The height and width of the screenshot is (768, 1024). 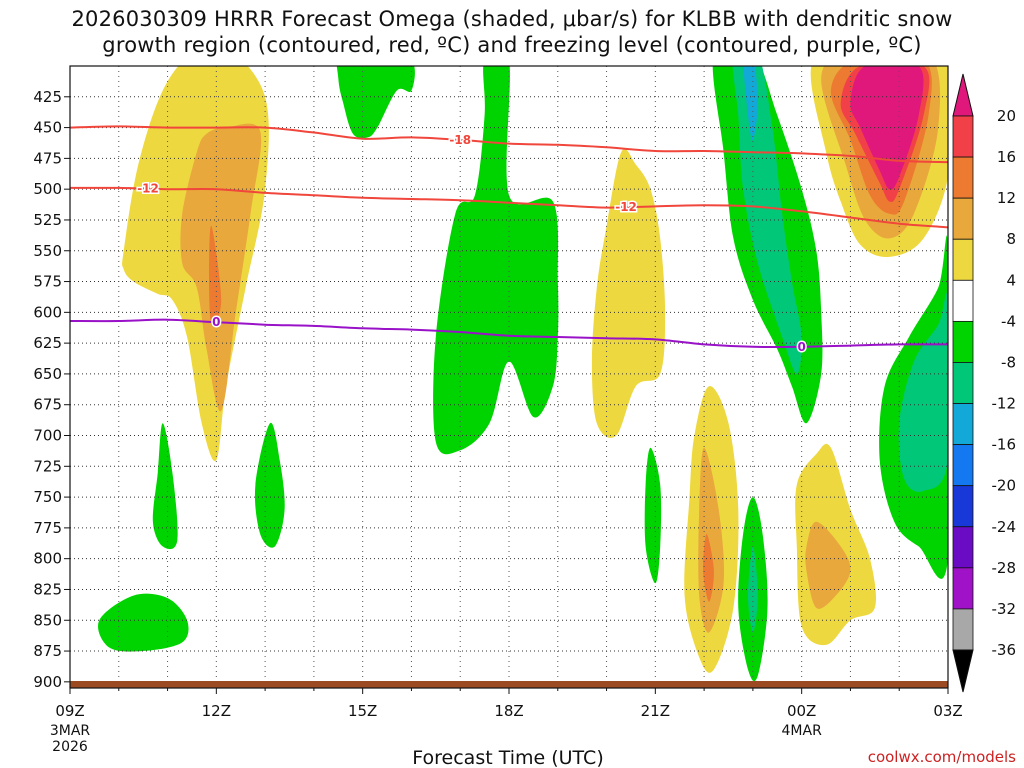 I want to click on y-tick-label-850: 850, so click(x=47, y=620).